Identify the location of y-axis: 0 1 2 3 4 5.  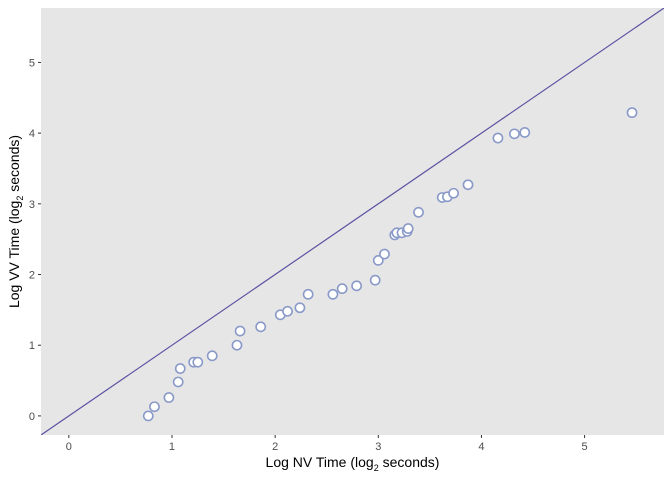
(35, 240).